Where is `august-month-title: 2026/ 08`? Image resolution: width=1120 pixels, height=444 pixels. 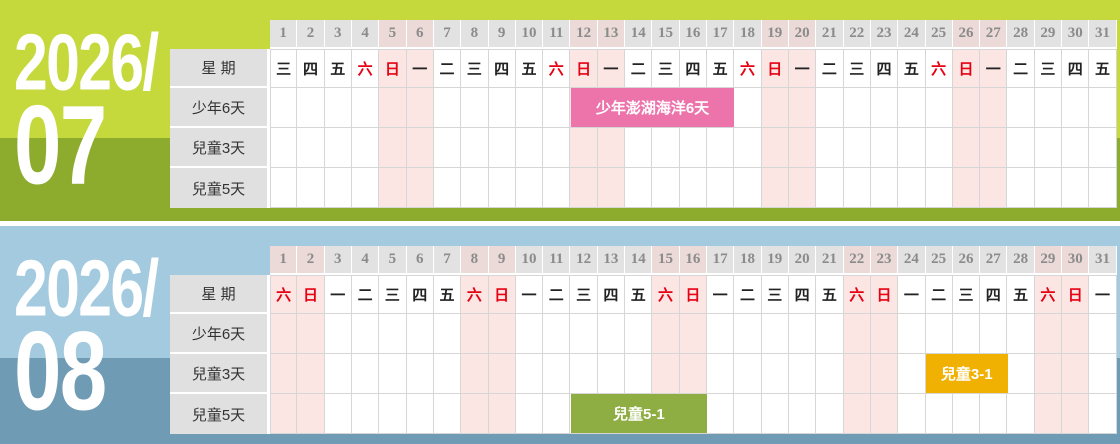 august-month-title: 2026/ 08 is located at coordinates (86, 335).